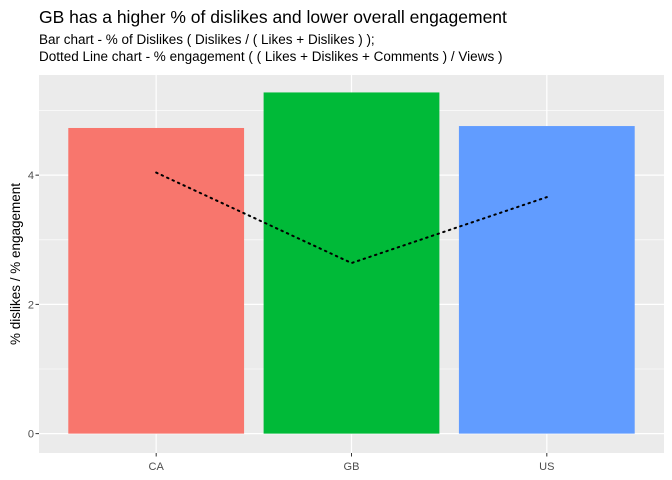 The image size is (672, 480). Describe the element at coordinates (157, 467) in the screenshot. I see `x-tick-label: CA` at that location.